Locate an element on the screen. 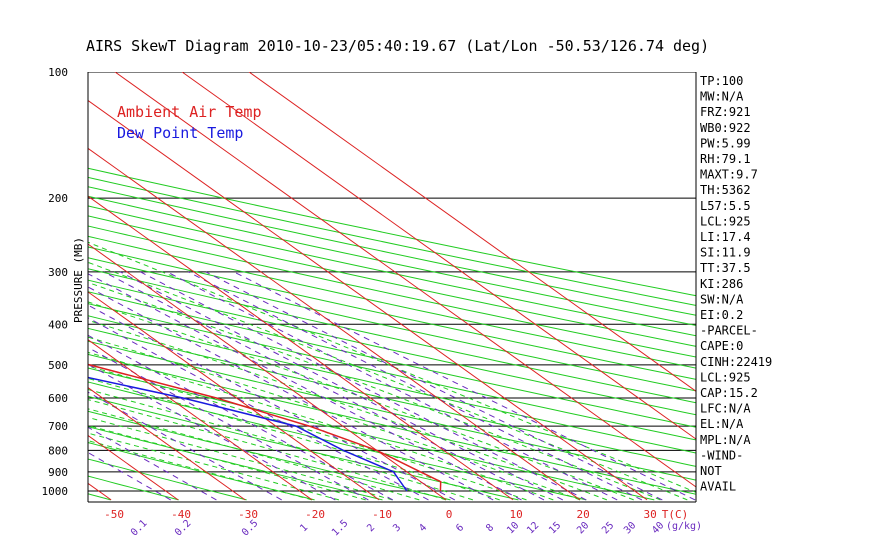 Image resolution: width=870 pixels, height=560 pixels. temp-tick-label-bottom: 30 is located at coordinates (649, 514).